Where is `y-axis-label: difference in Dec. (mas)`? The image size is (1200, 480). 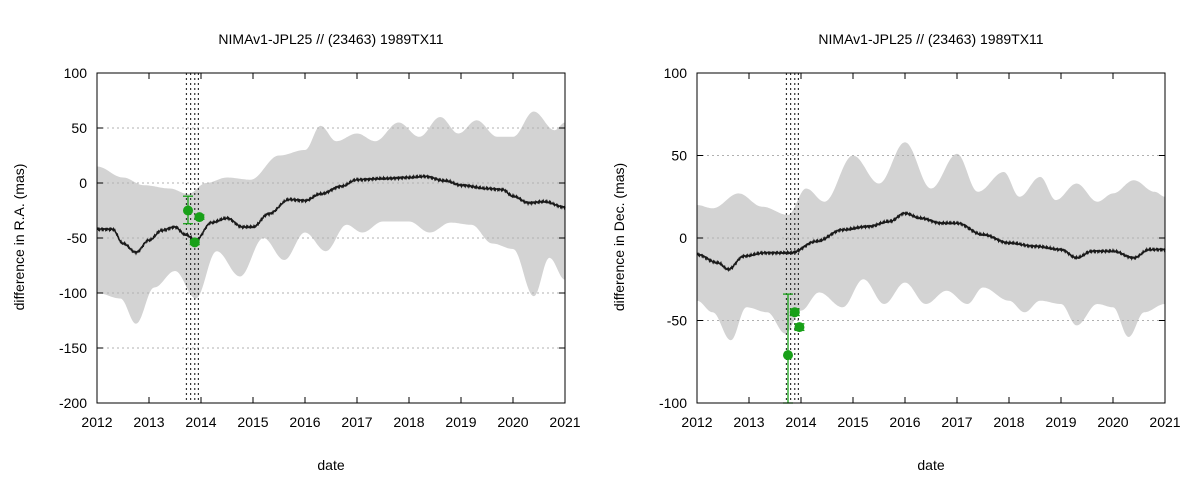 y-axis-label: difference in Dec. (mas) is located at coordinates (619, 237).